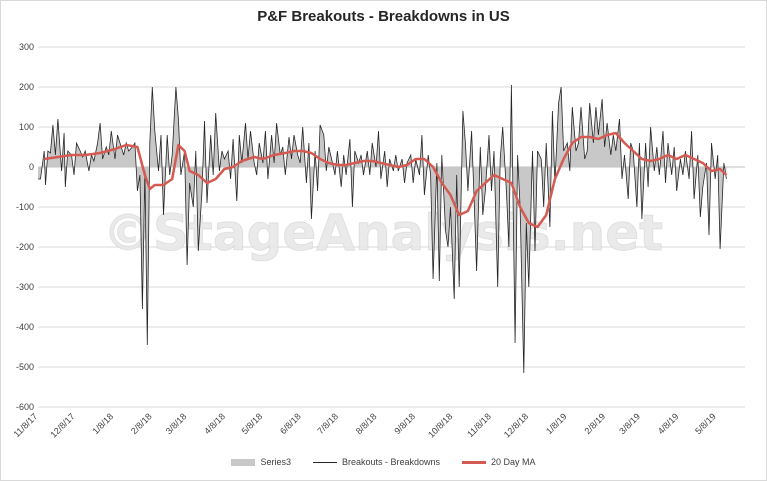  I want to click on x-tick-label: 12/8/17, so click(62, 425).